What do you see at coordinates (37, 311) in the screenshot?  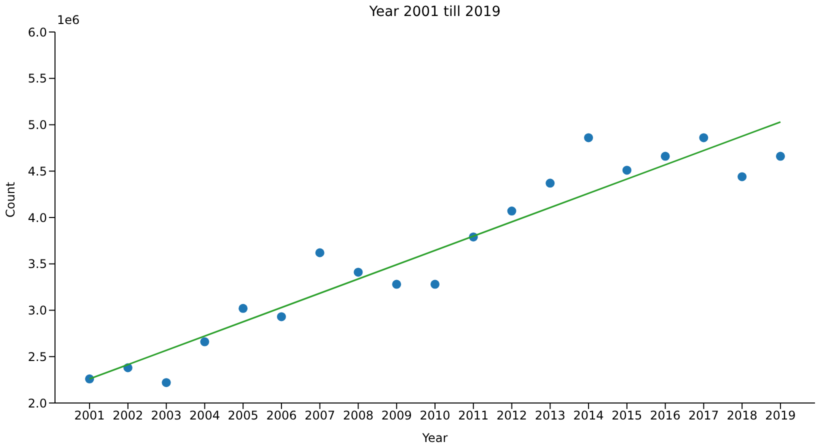 I see `y-tick-label: 3.0` at bounding box center [37, 311].